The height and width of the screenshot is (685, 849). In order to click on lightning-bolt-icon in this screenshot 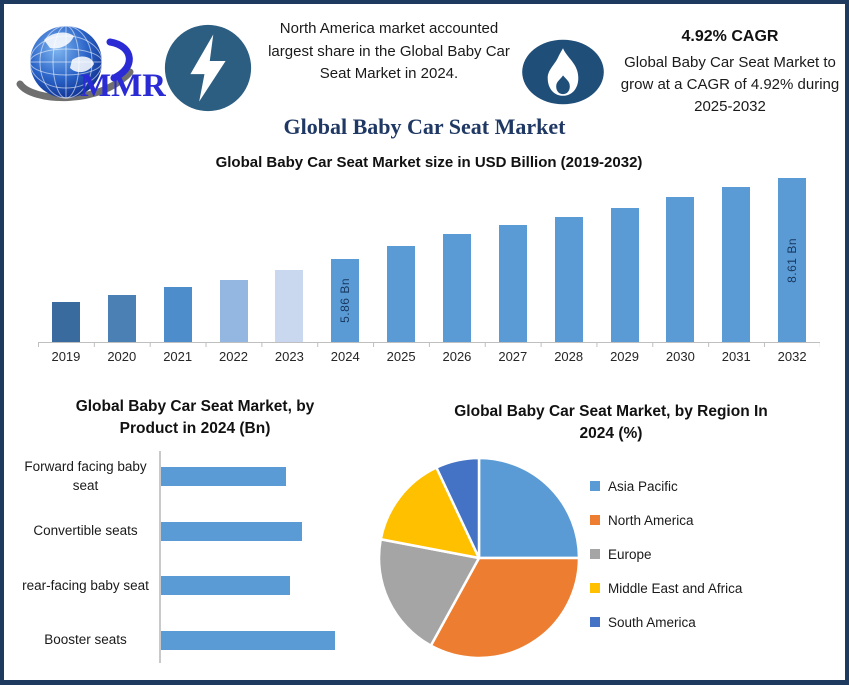, I will do `click(208, 68)`.